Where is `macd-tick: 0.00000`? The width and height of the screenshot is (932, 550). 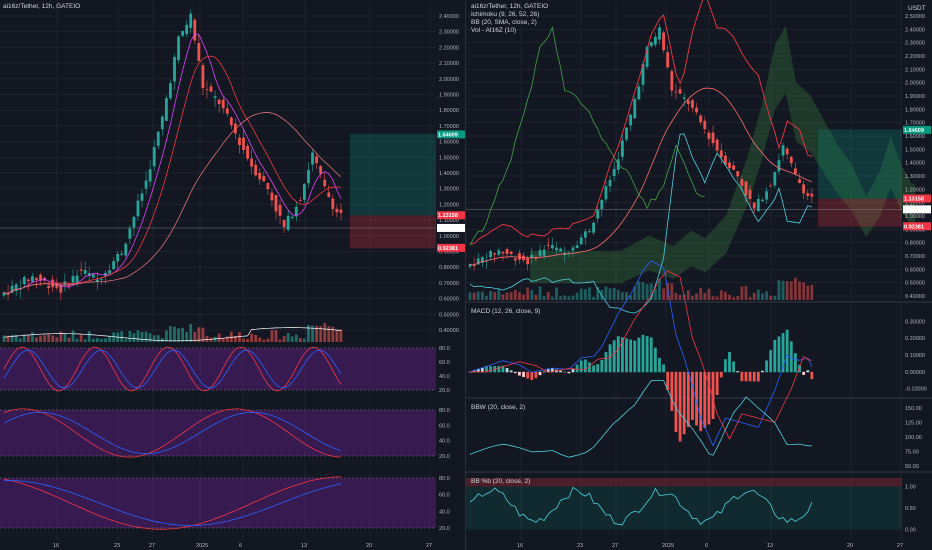
macd-tick: 0.00000 is located at coordinates (915, 373).